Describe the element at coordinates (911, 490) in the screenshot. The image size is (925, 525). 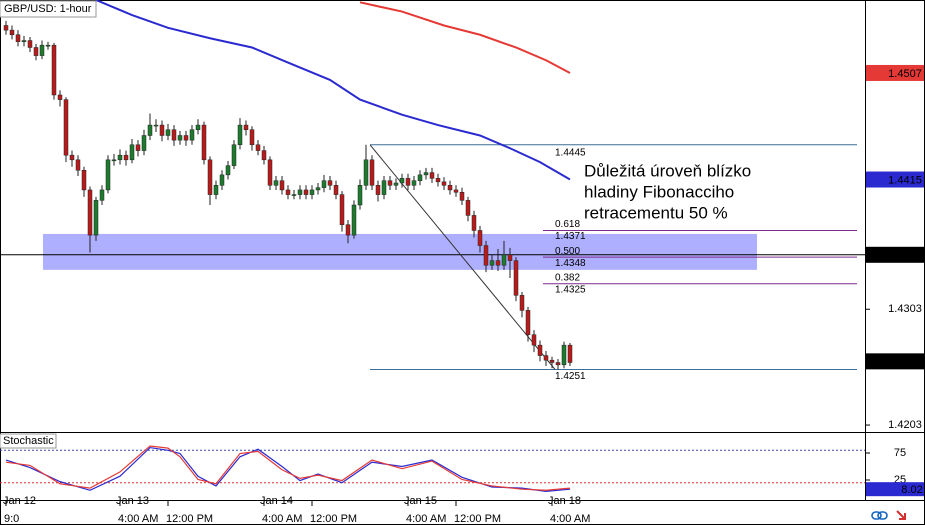
I see `stoch-badge-label: 8.02` at that location.